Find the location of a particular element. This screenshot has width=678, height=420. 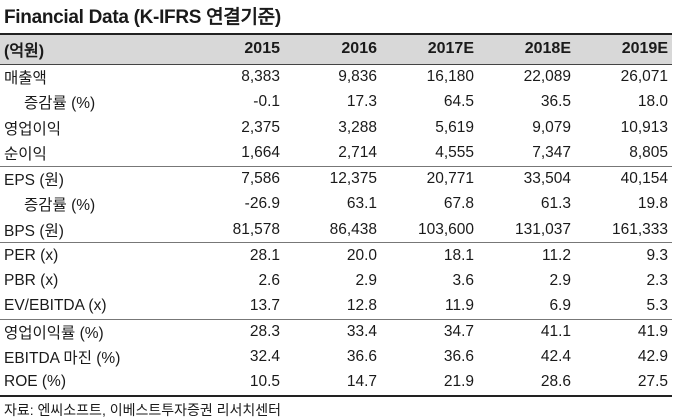

table-cell: 11.9 is located at coordinates (429, 306).